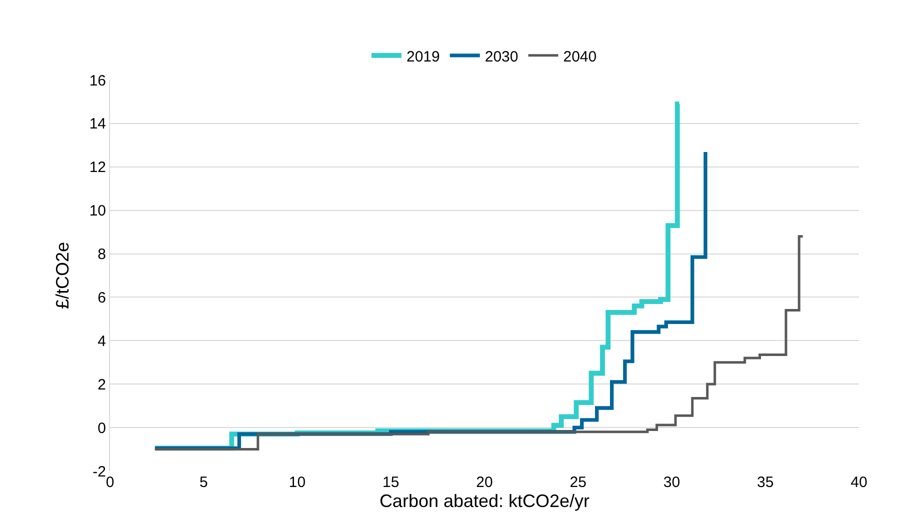  Describe the element at coordinates (102, 255) in the screenshot. I see `y-tick-label: 8` at that location.